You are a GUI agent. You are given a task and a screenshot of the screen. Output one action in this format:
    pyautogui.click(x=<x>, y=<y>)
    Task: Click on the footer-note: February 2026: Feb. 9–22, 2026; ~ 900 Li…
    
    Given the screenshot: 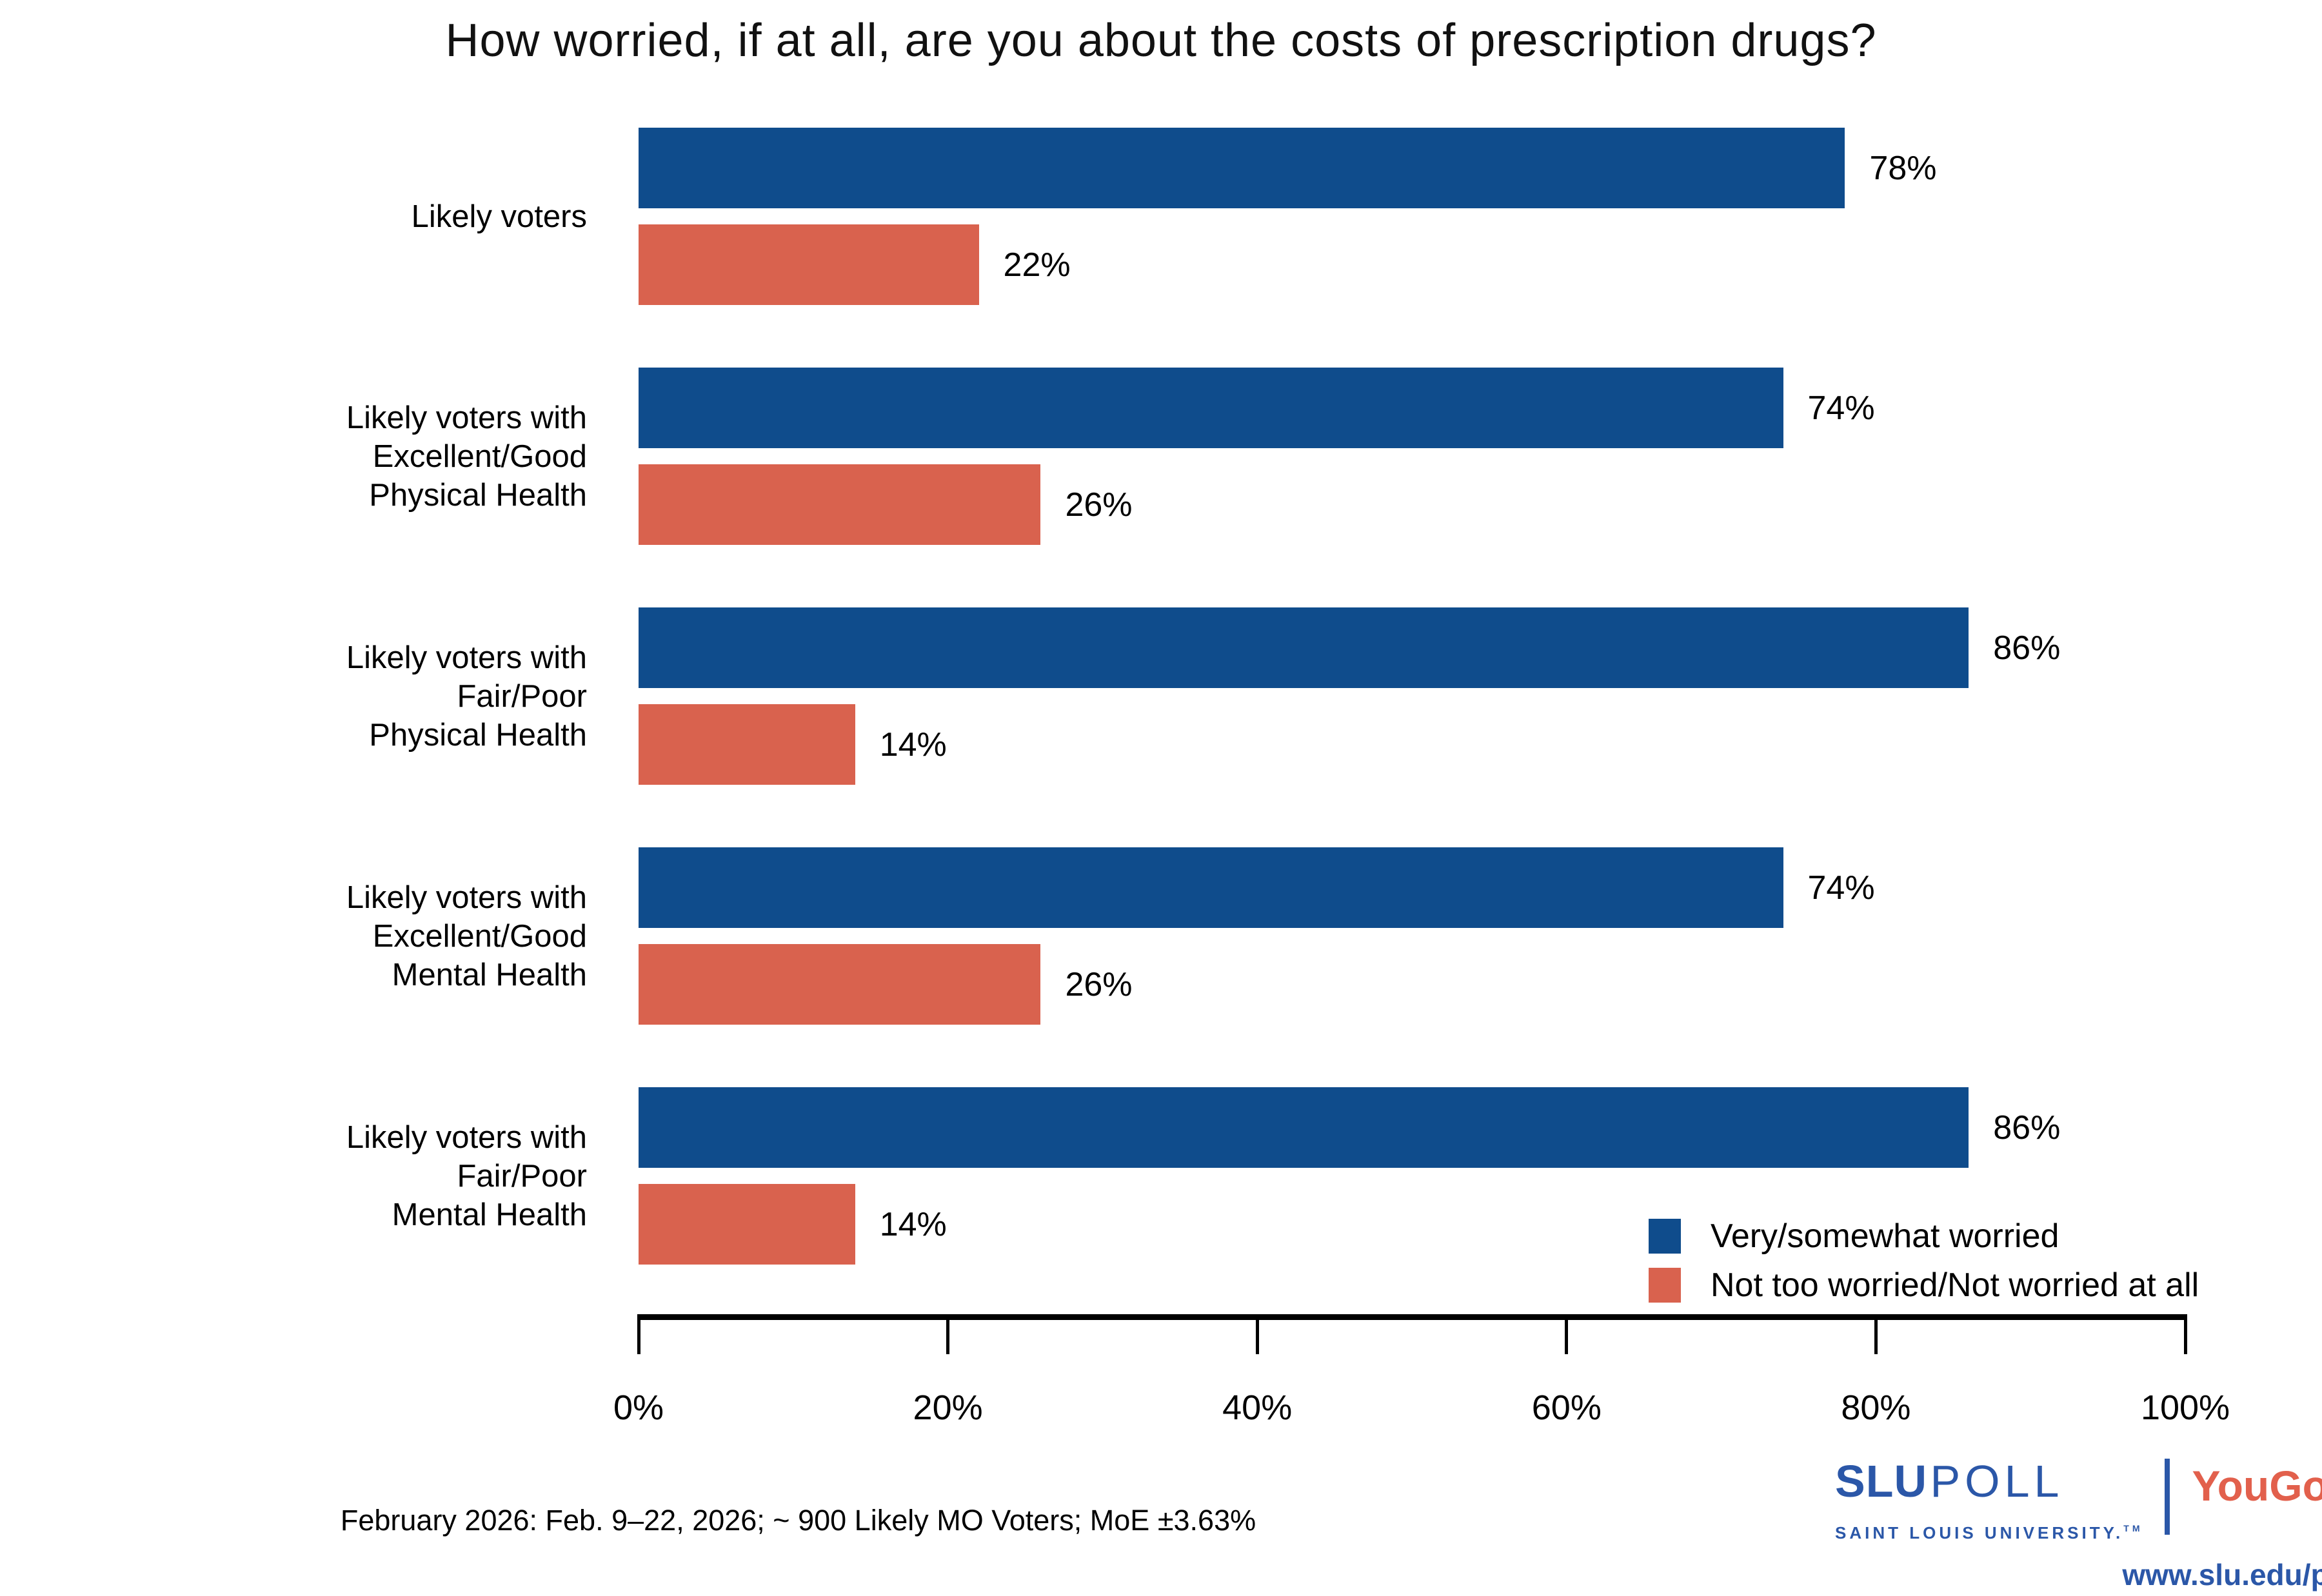 What is the action you would take?
    pyautogui.click(x=798, y=1520)
    